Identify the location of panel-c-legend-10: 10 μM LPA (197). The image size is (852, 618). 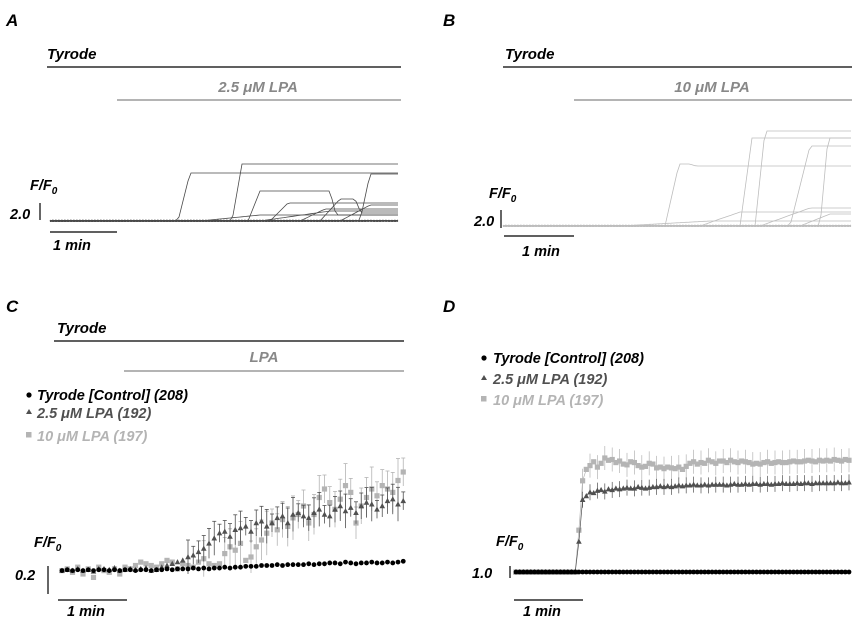
(92, 437).